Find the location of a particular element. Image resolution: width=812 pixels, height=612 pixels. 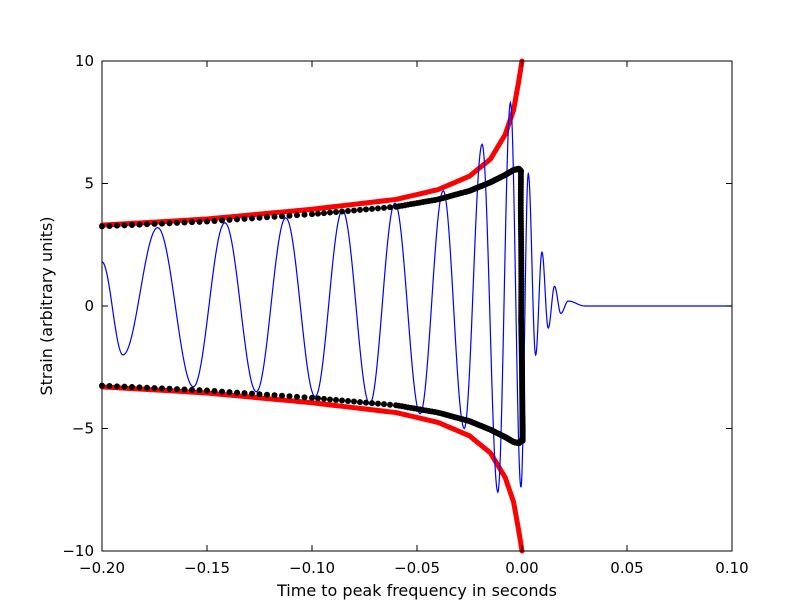

x-axis-title: Time to peak frequency in seconds is located at coordinates (416, 590).